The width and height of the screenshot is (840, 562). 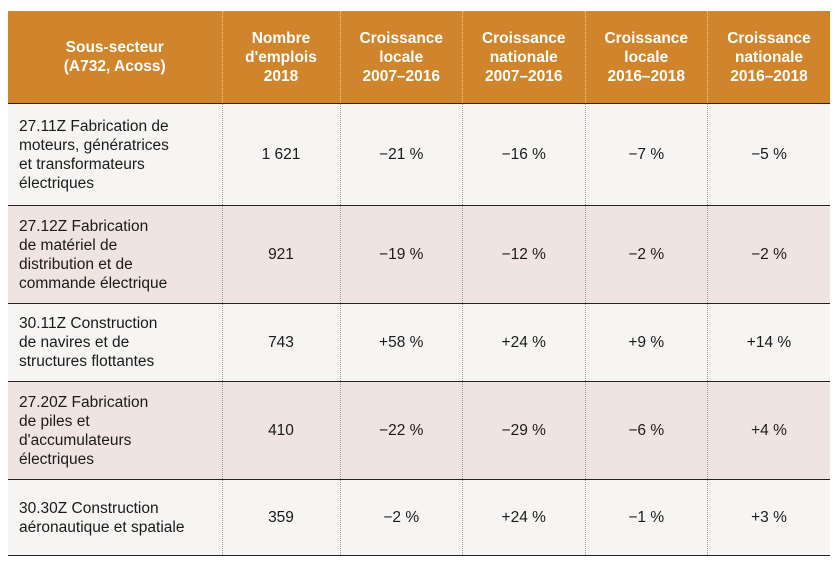 I want to click on locale-2007-2016-cell: −19 %, so click(x=401, y=254).